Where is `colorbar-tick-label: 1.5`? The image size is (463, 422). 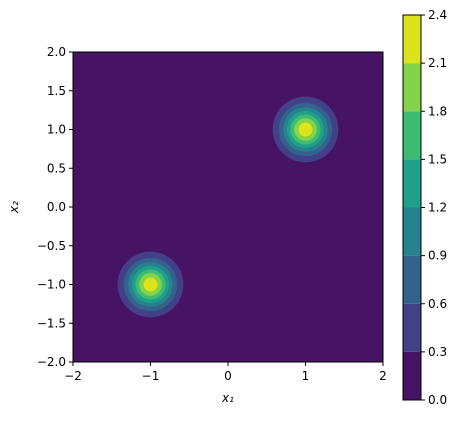
colorbar-tick-label: 1.5 is located at coordinates (437, 159).